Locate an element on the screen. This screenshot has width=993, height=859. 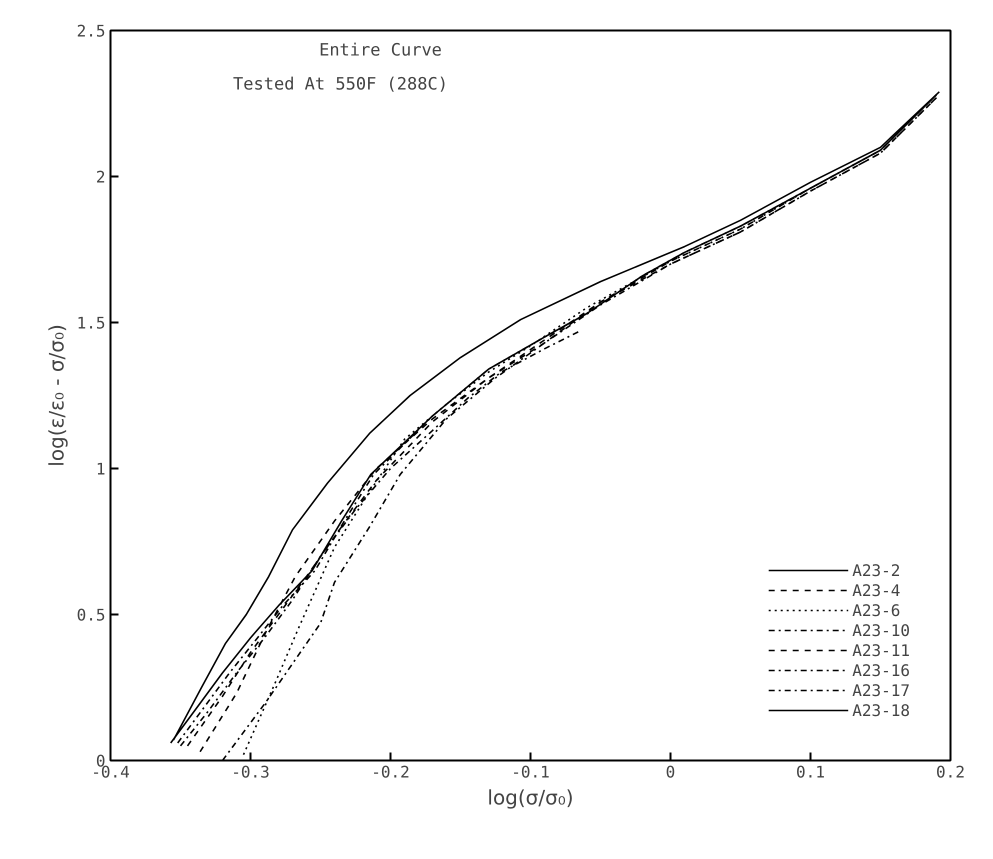
y-tick-label: 1.5 is located at coordinates (91, 323).